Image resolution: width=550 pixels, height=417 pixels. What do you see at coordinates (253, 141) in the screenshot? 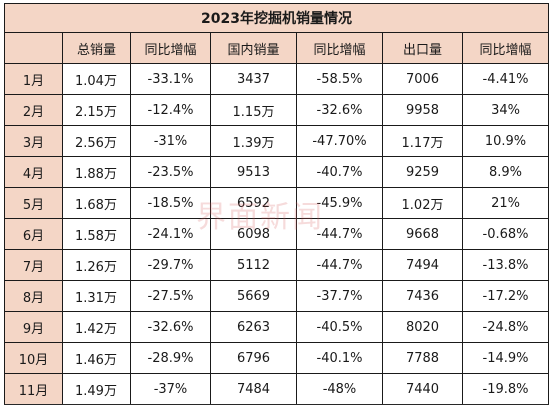
I see `table-cell: 1.39万` at bounding box center [253, 141].